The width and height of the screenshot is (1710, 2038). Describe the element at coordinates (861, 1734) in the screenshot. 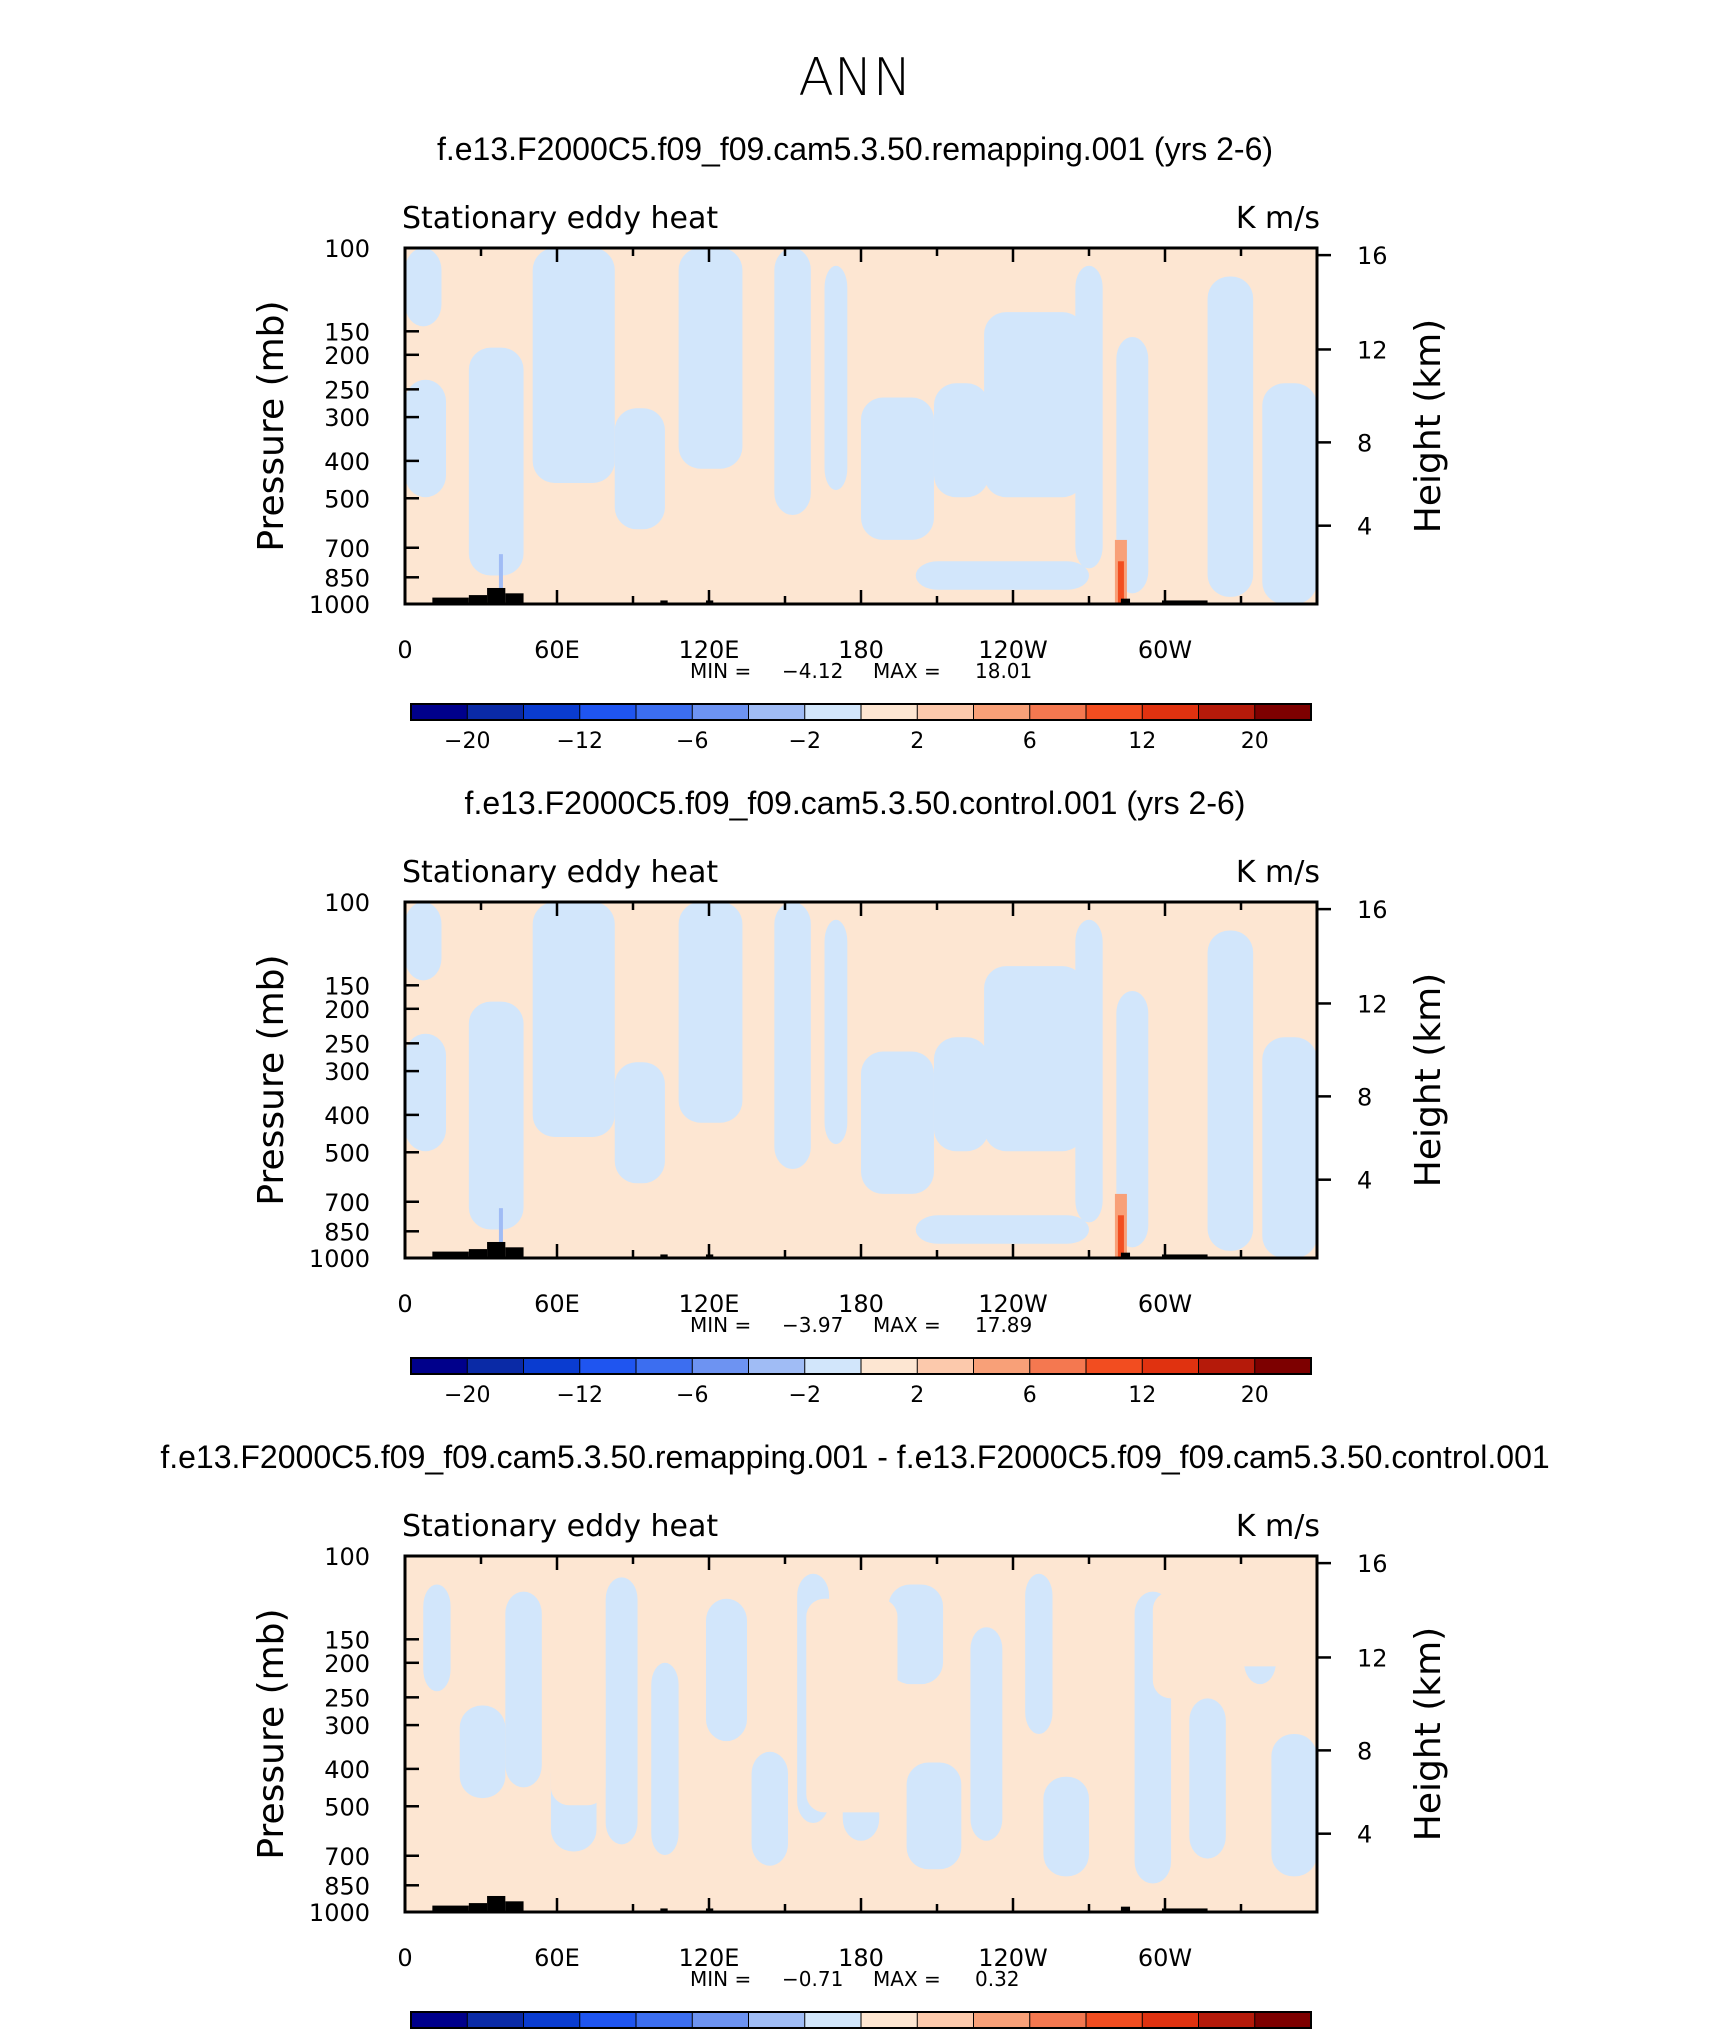

I see `contour-field` at that location.